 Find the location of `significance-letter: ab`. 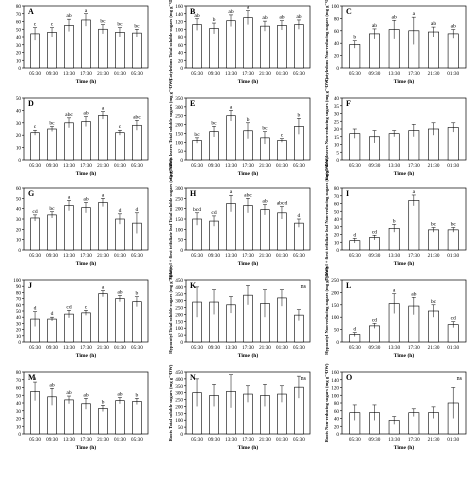

significance-letter: ab is located at coordinates (51, 385).